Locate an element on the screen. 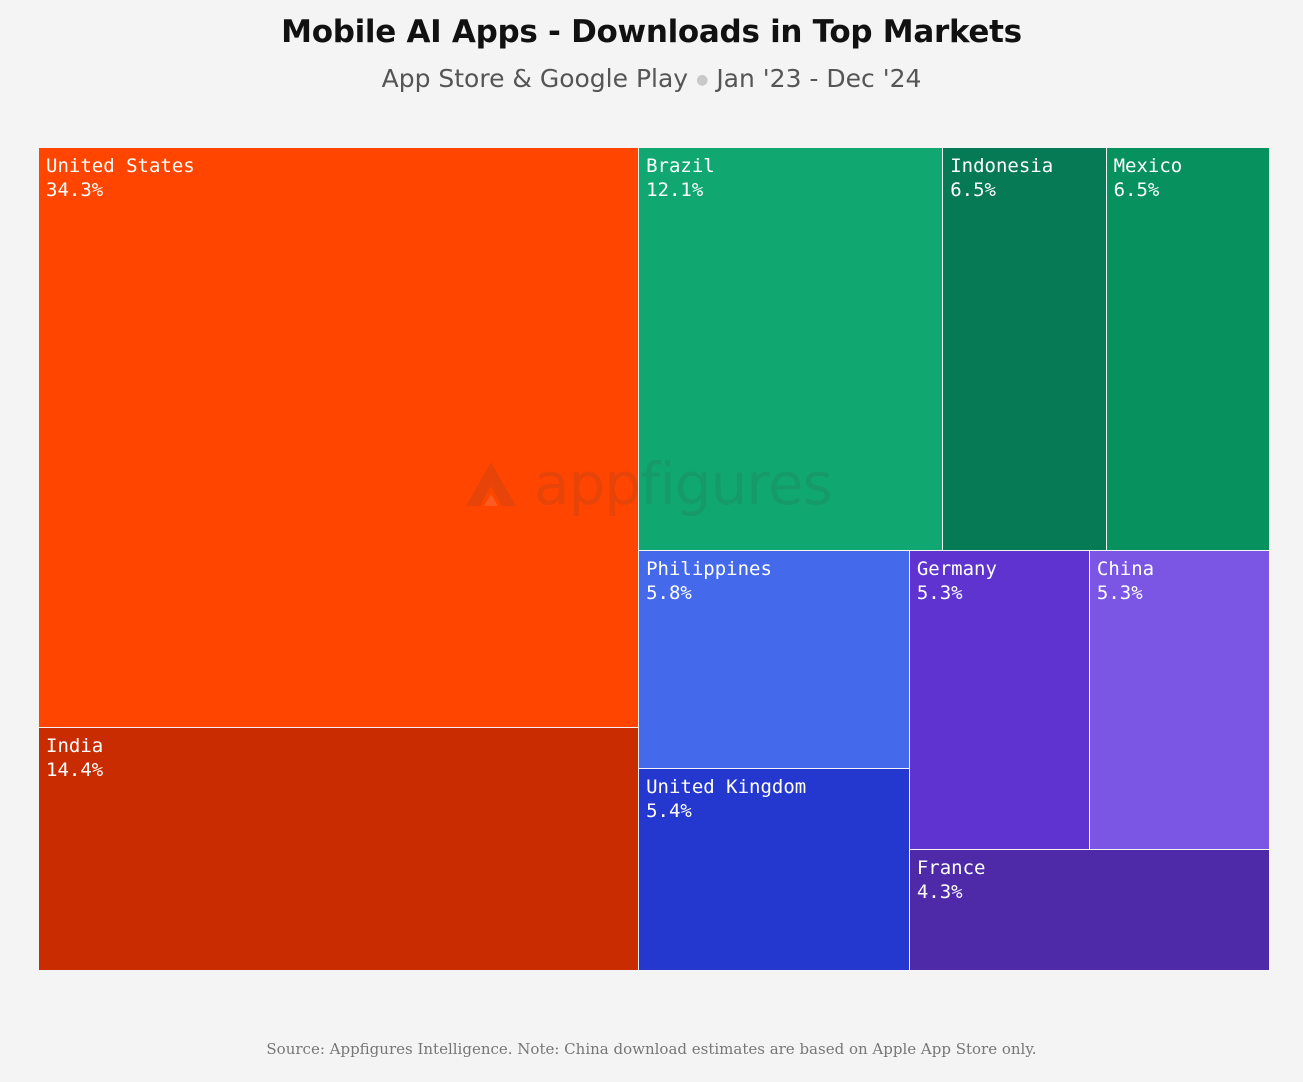  tile-value: 12.1% is located at coordinates (675, 190).